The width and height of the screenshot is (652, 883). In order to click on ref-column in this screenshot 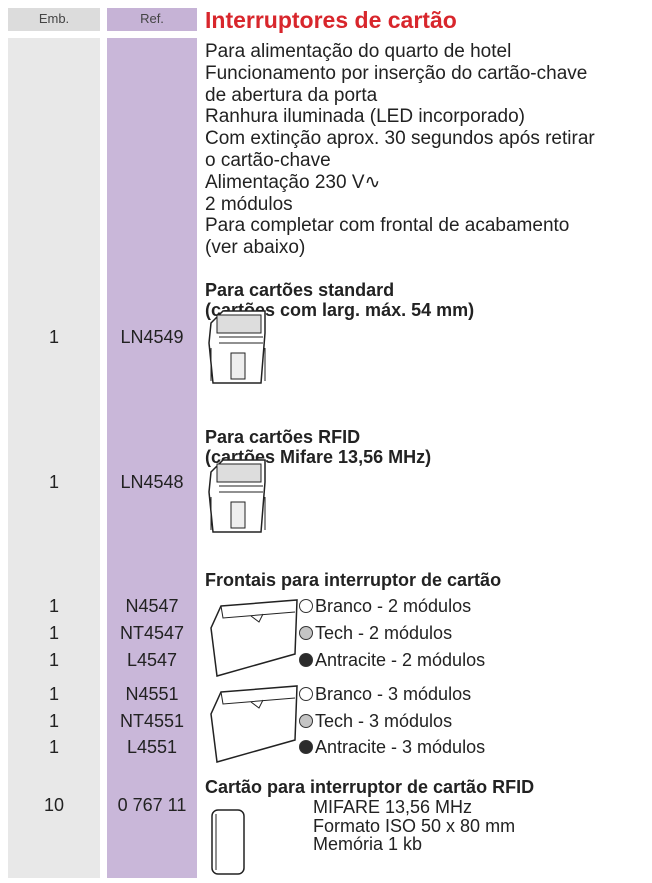, I will do `click(152, 458)`.